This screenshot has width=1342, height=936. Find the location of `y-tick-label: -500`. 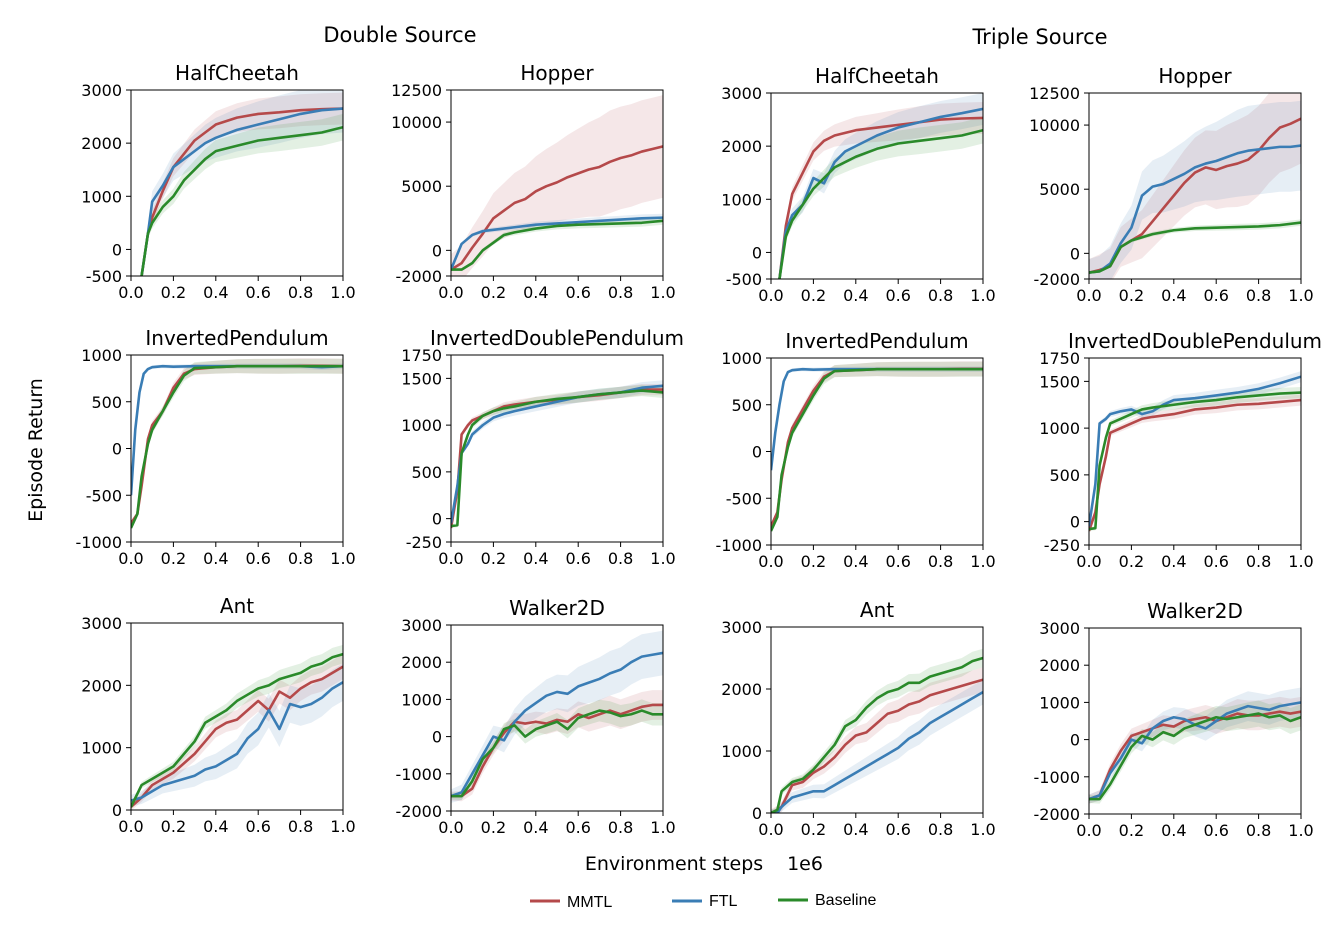

y-tick-label: -500 is located at coordinates (744, 279).